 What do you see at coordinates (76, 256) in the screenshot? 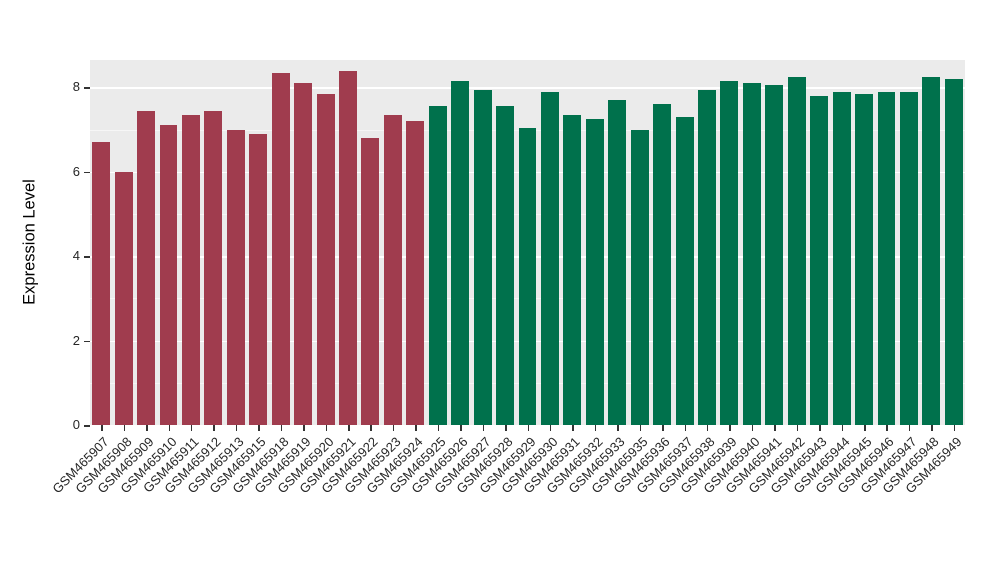
I see `y-tick-label: 4` at bounding box center [76, 256].